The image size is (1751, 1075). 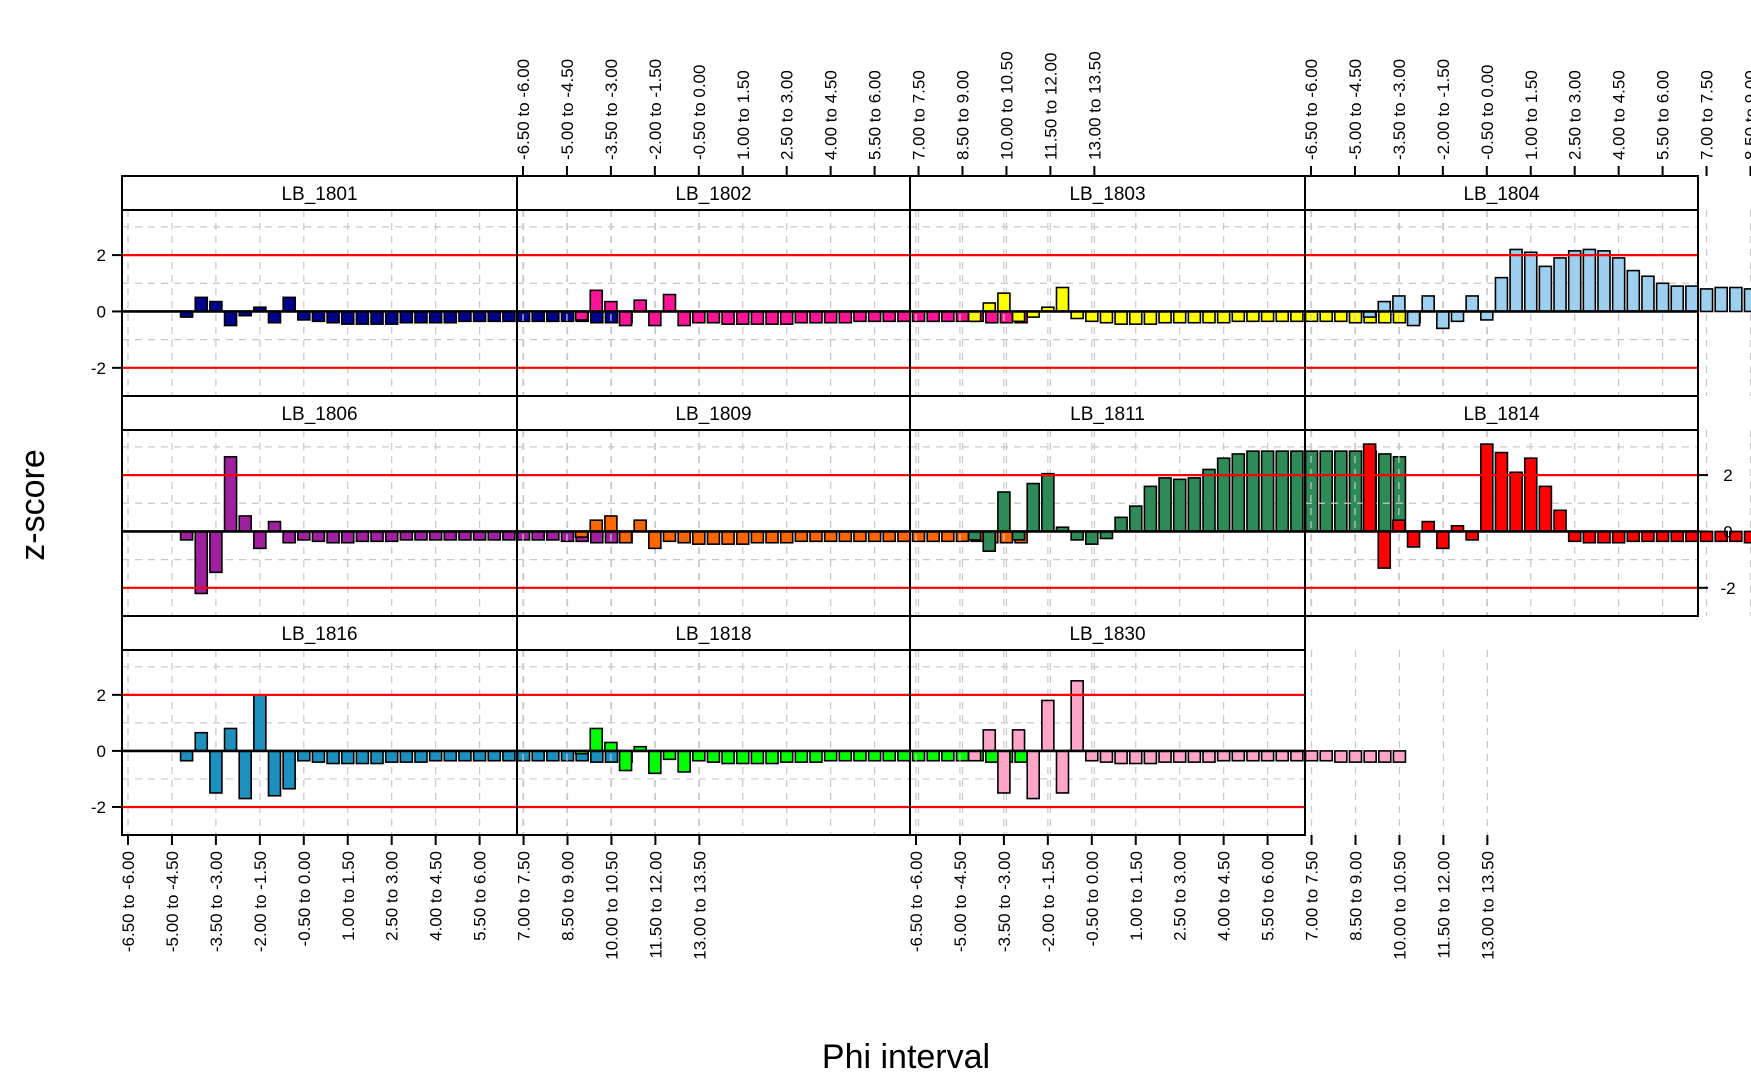 I want to click on x-tick-label: 7.00 to 7.50, so click(x=1707, y=115).